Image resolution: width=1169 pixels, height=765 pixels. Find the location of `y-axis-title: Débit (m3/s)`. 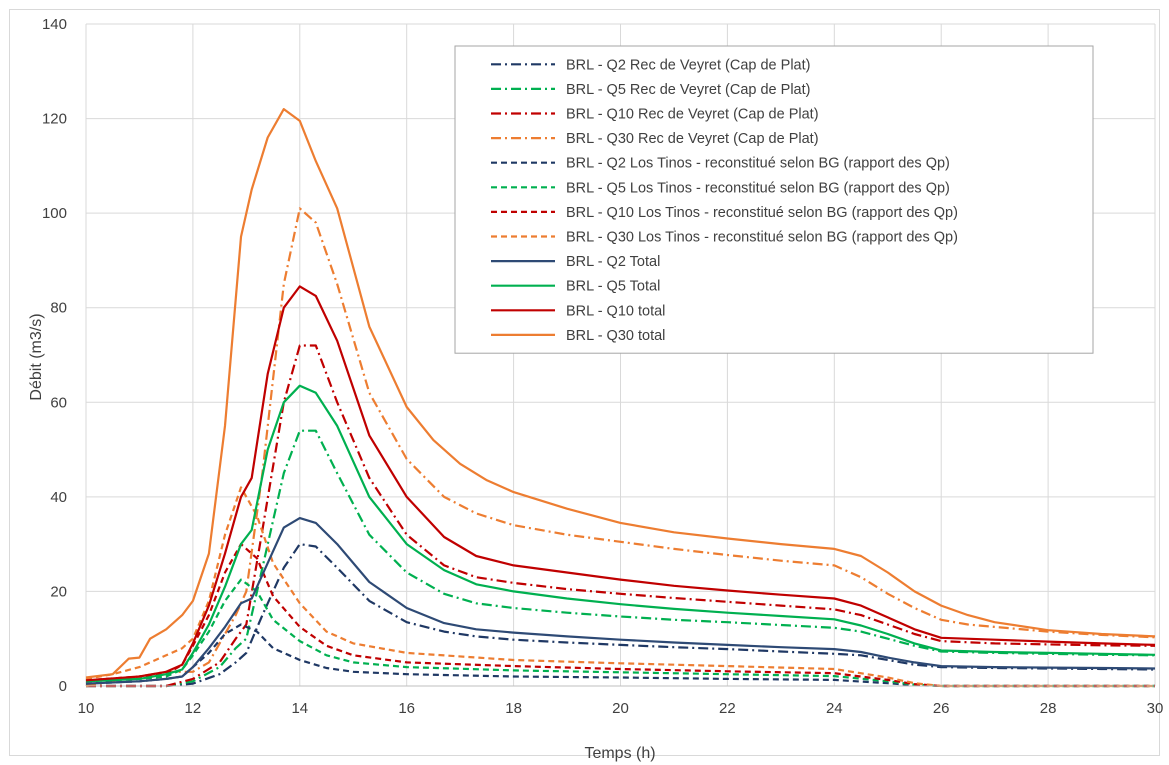

y-axis-title: Débit (m3/s) is located at coordinates (36, 356).